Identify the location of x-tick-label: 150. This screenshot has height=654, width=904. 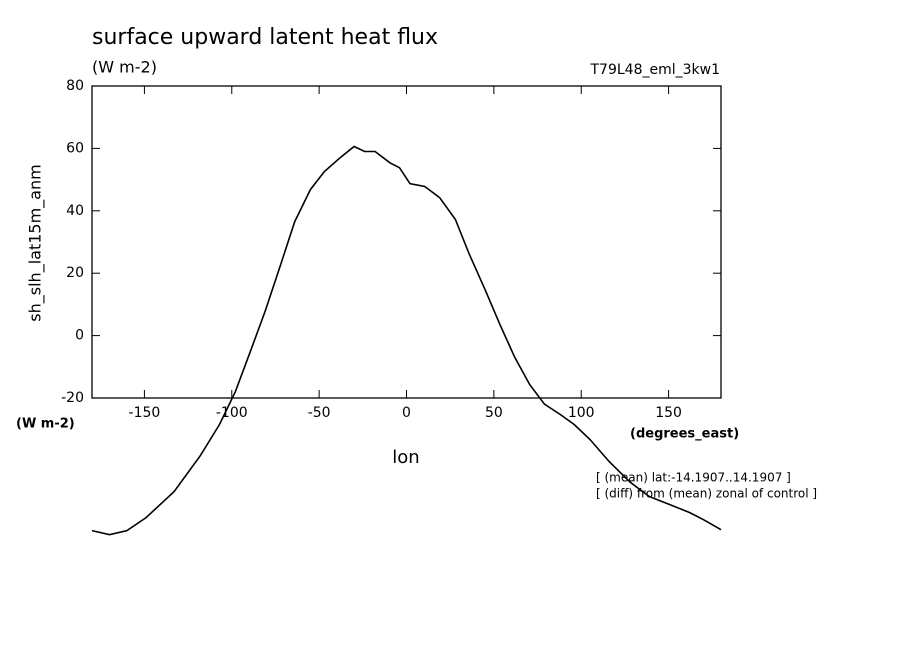
(668, 413).